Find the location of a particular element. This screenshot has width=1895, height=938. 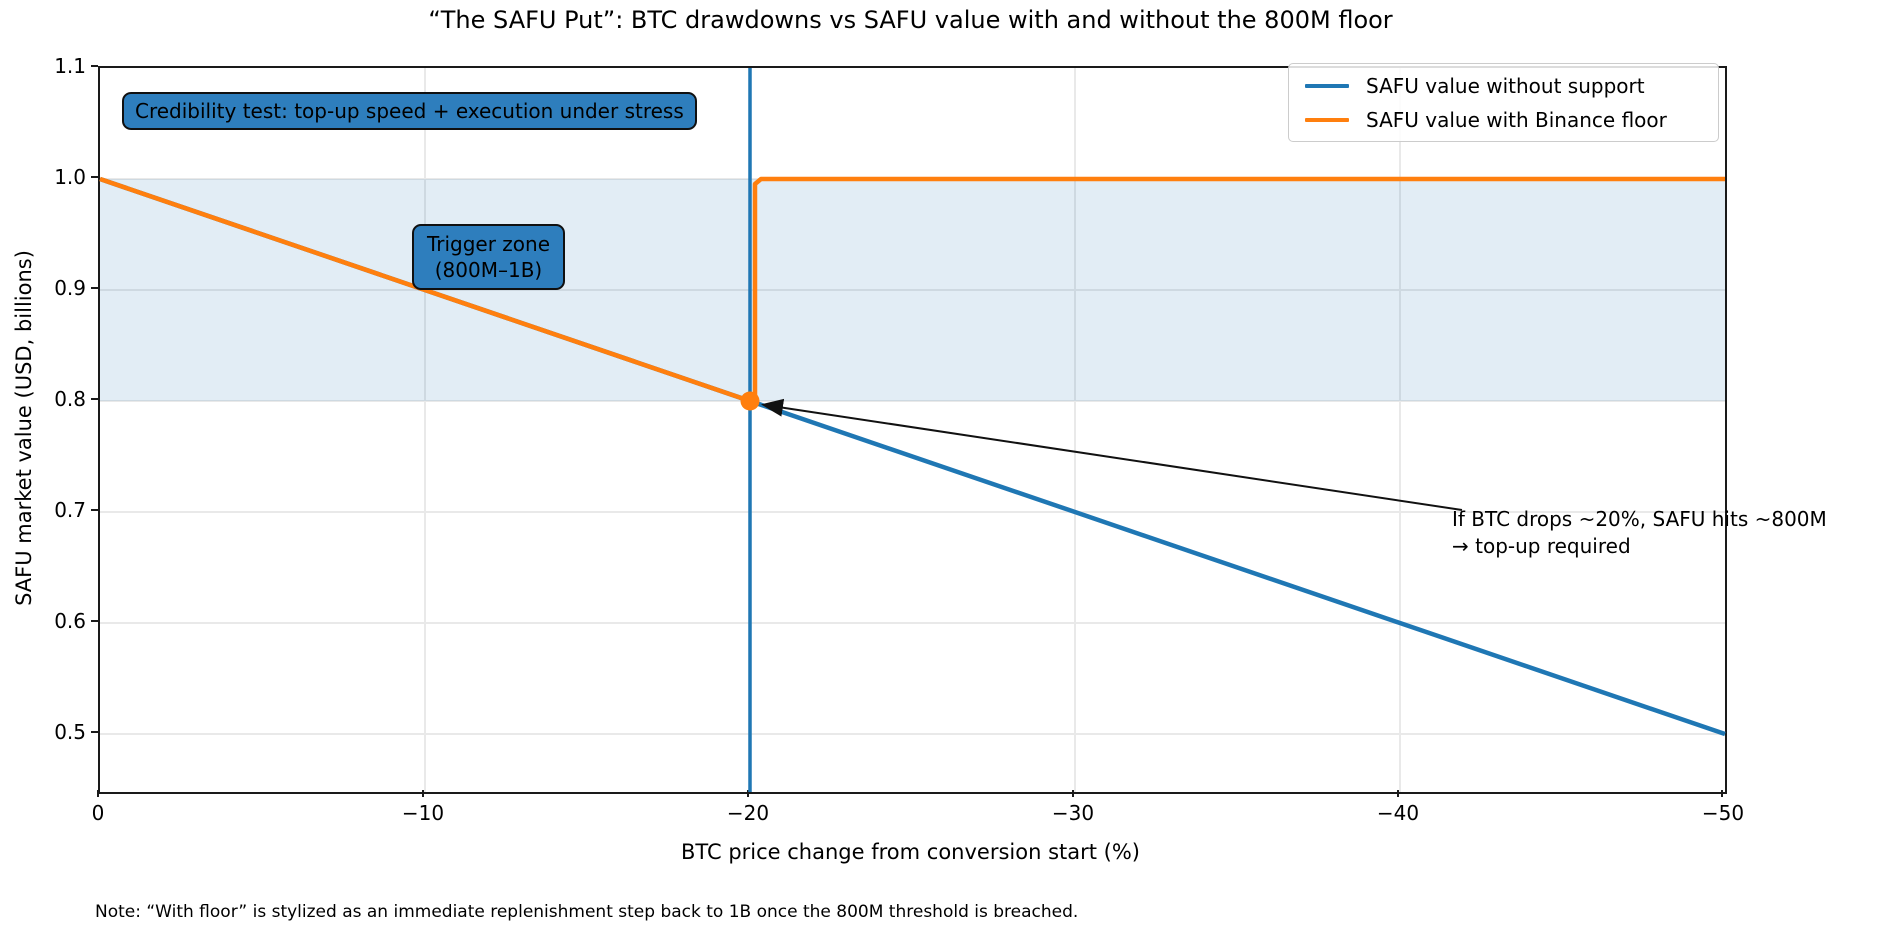

trigger-zone-line2: (800M–1B) is located at coordinates (488, 270).